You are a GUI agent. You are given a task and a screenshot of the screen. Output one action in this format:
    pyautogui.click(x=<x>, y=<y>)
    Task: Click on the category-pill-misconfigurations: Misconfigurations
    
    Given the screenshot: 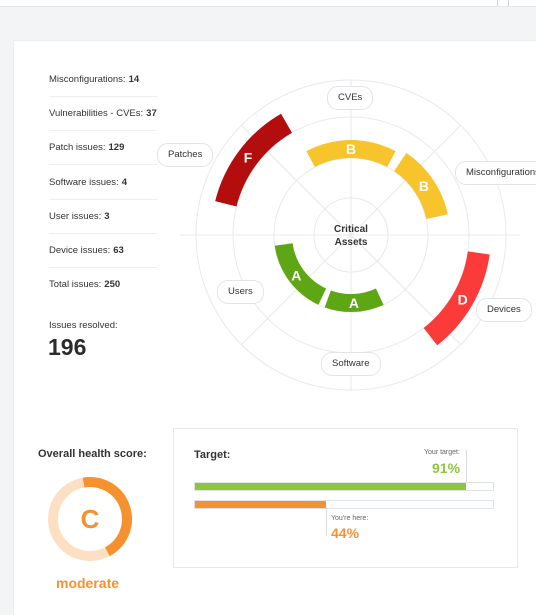 What is the action you would take?
    pyautogui.click(x=495, y=173)
    